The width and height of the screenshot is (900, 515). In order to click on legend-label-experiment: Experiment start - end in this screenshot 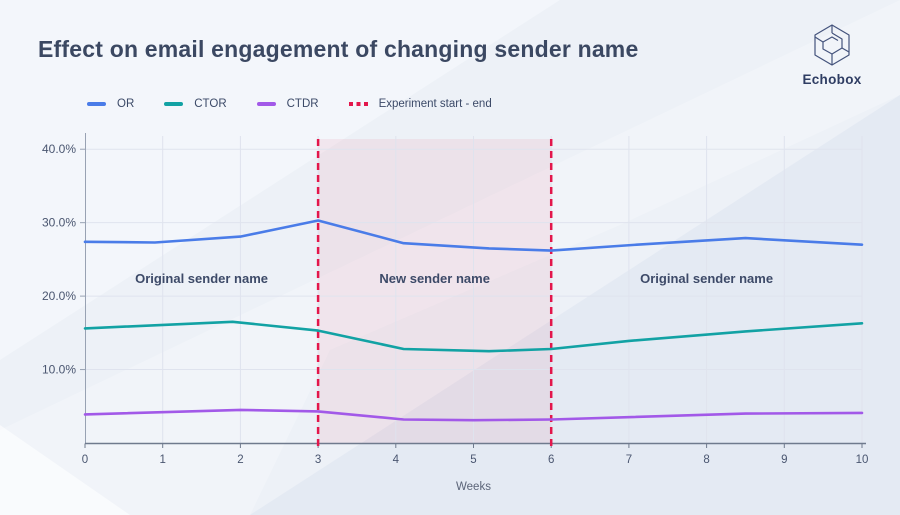, I will do `click(435, 104)`.